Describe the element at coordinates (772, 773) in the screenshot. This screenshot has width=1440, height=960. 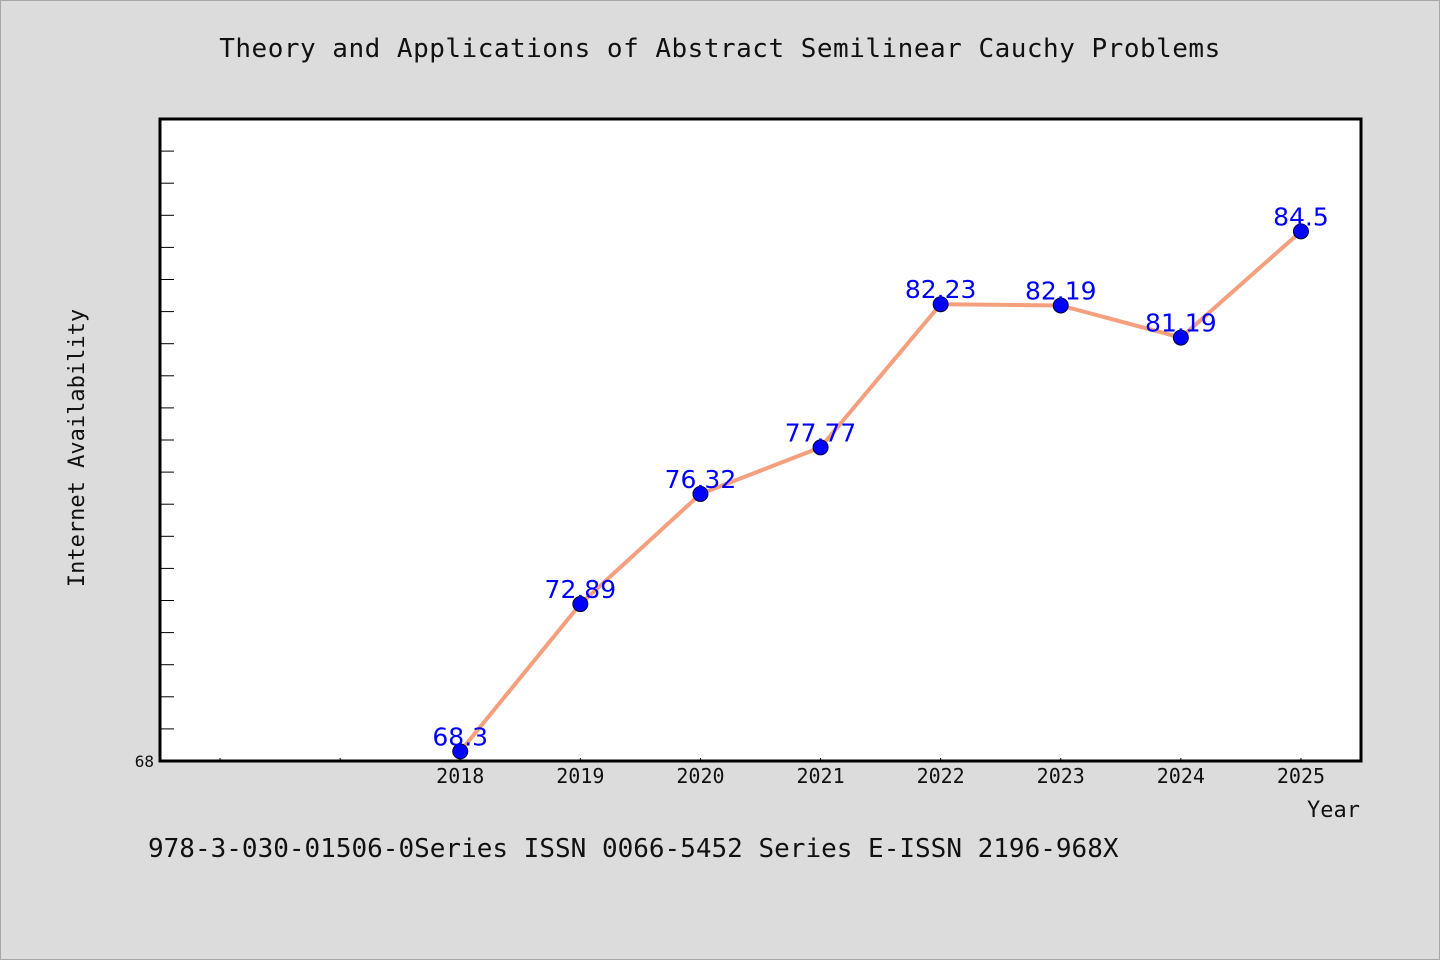
I see `x-axis-ticks: 2018 2019 2020 2021 2022 2023 2024 2025` at that location.